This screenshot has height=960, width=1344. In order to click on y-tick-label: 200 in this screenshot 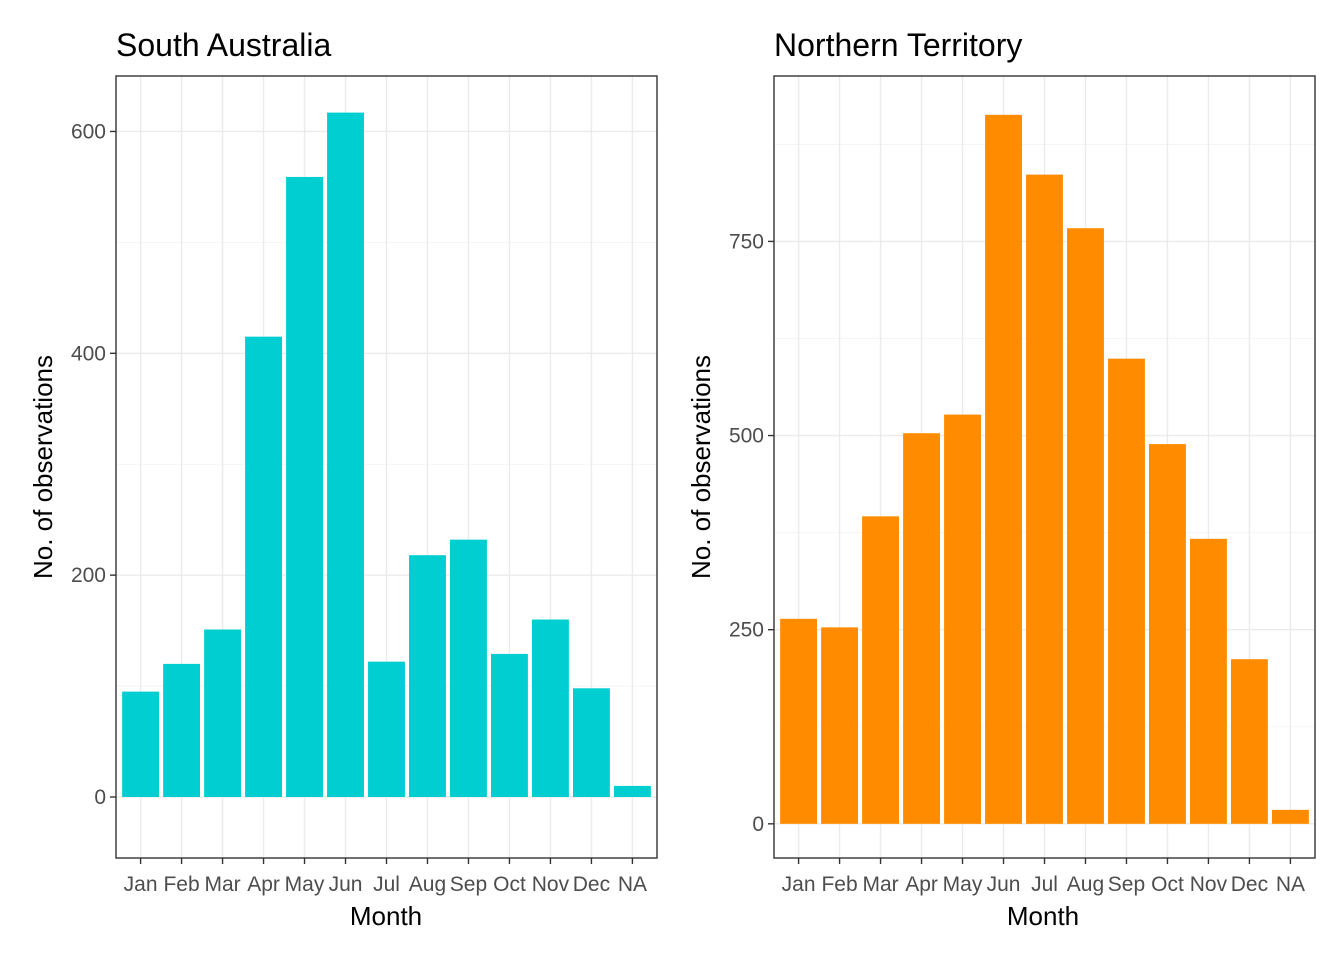, I will do `click(88, 575)`.